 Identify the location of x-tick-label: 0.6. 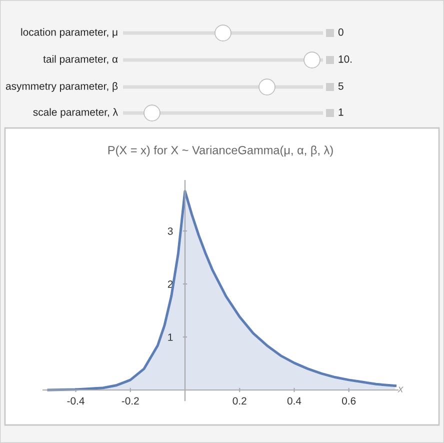
(349, 401).